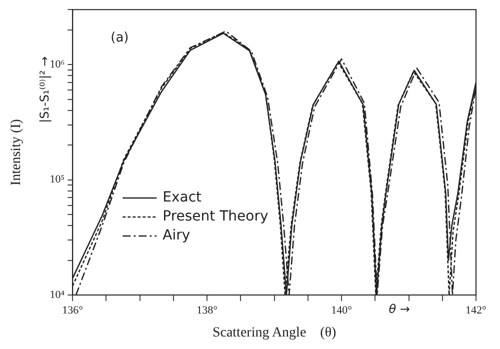 This screenshot has height=349, width=500. Describe the element at coordinates (274, 332) in the screenshot. I see `x-axis-title: Scattering Angle (θ)` at that location.